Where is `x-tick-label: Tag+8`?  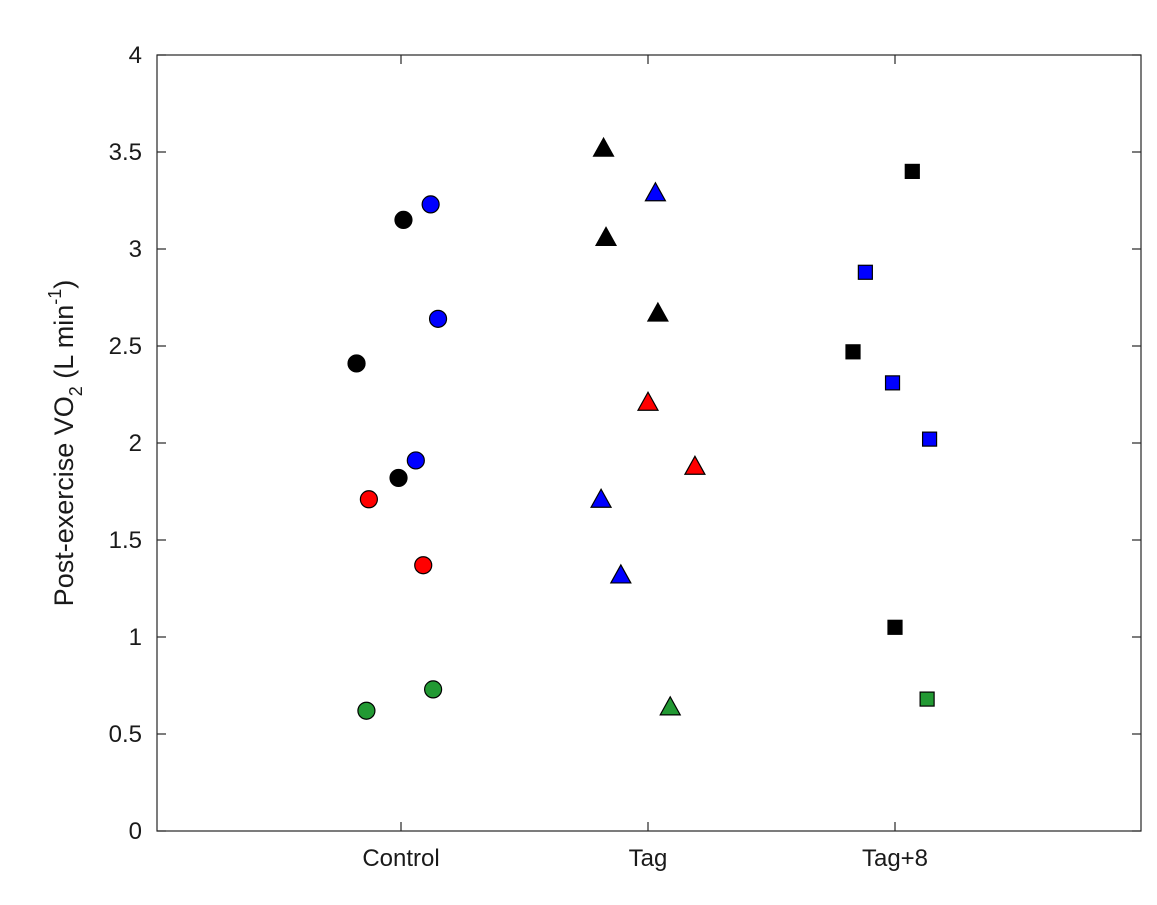 x-tick-label: Tag+8 is located at coordinates (895, 858).